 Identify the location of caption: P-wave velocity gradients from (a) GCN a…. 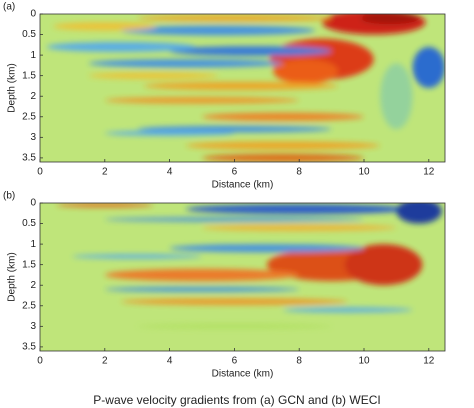
(236, 400).